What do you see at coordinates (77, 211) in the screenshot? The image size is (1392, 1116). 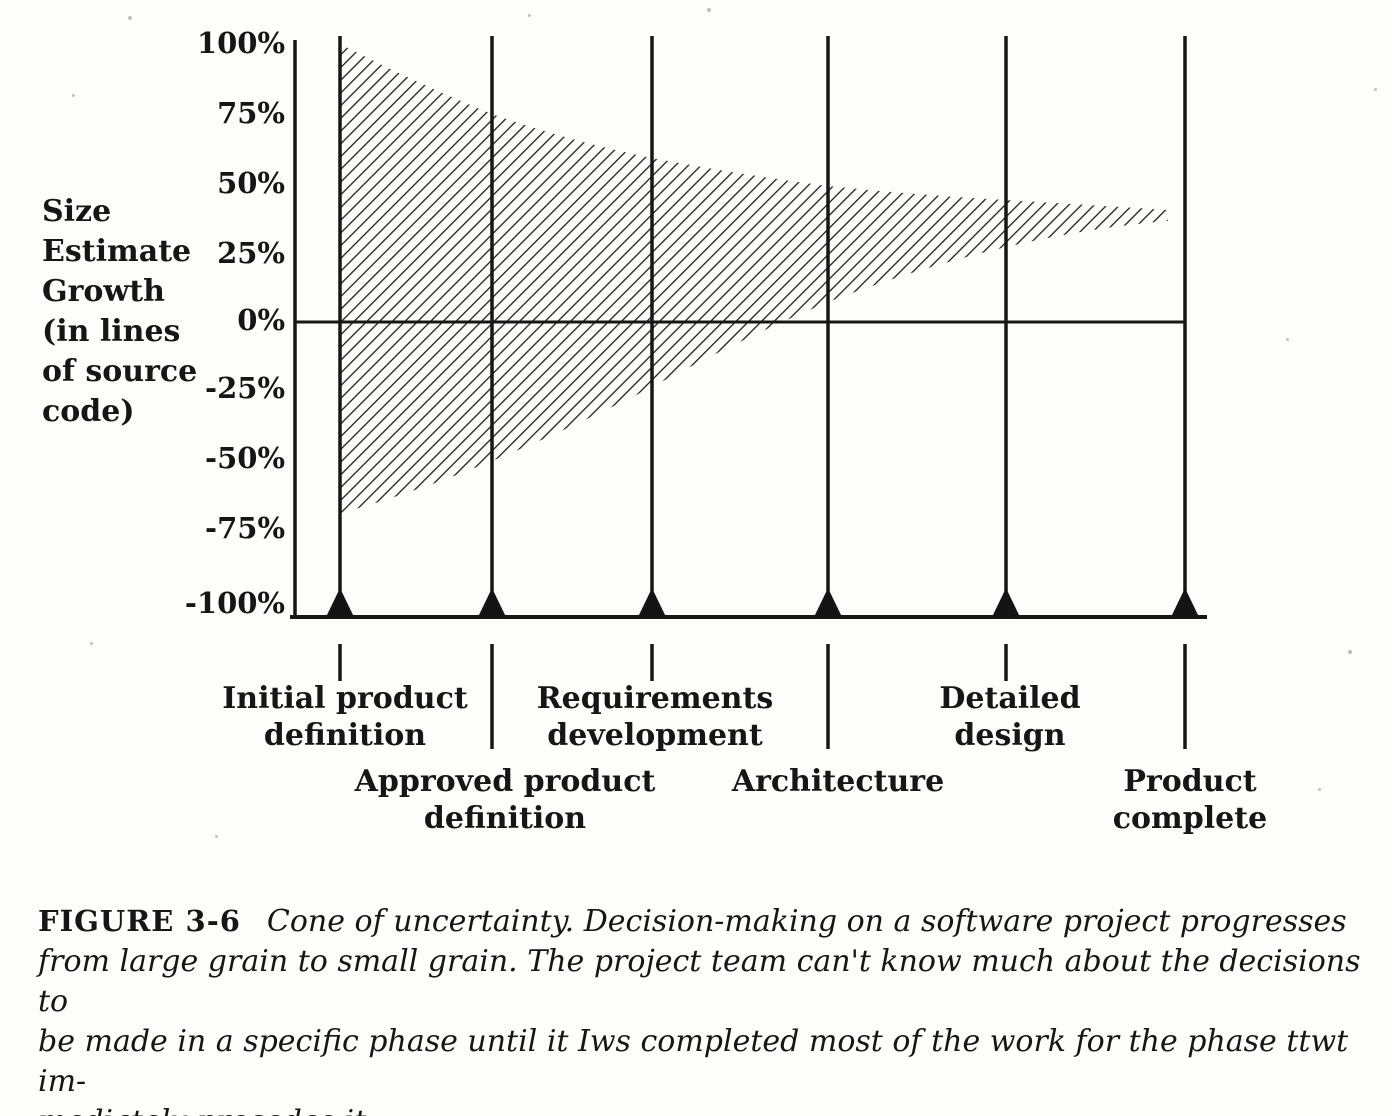 I see `y-axis-title-line: Size` at bounding box center [77, 211].